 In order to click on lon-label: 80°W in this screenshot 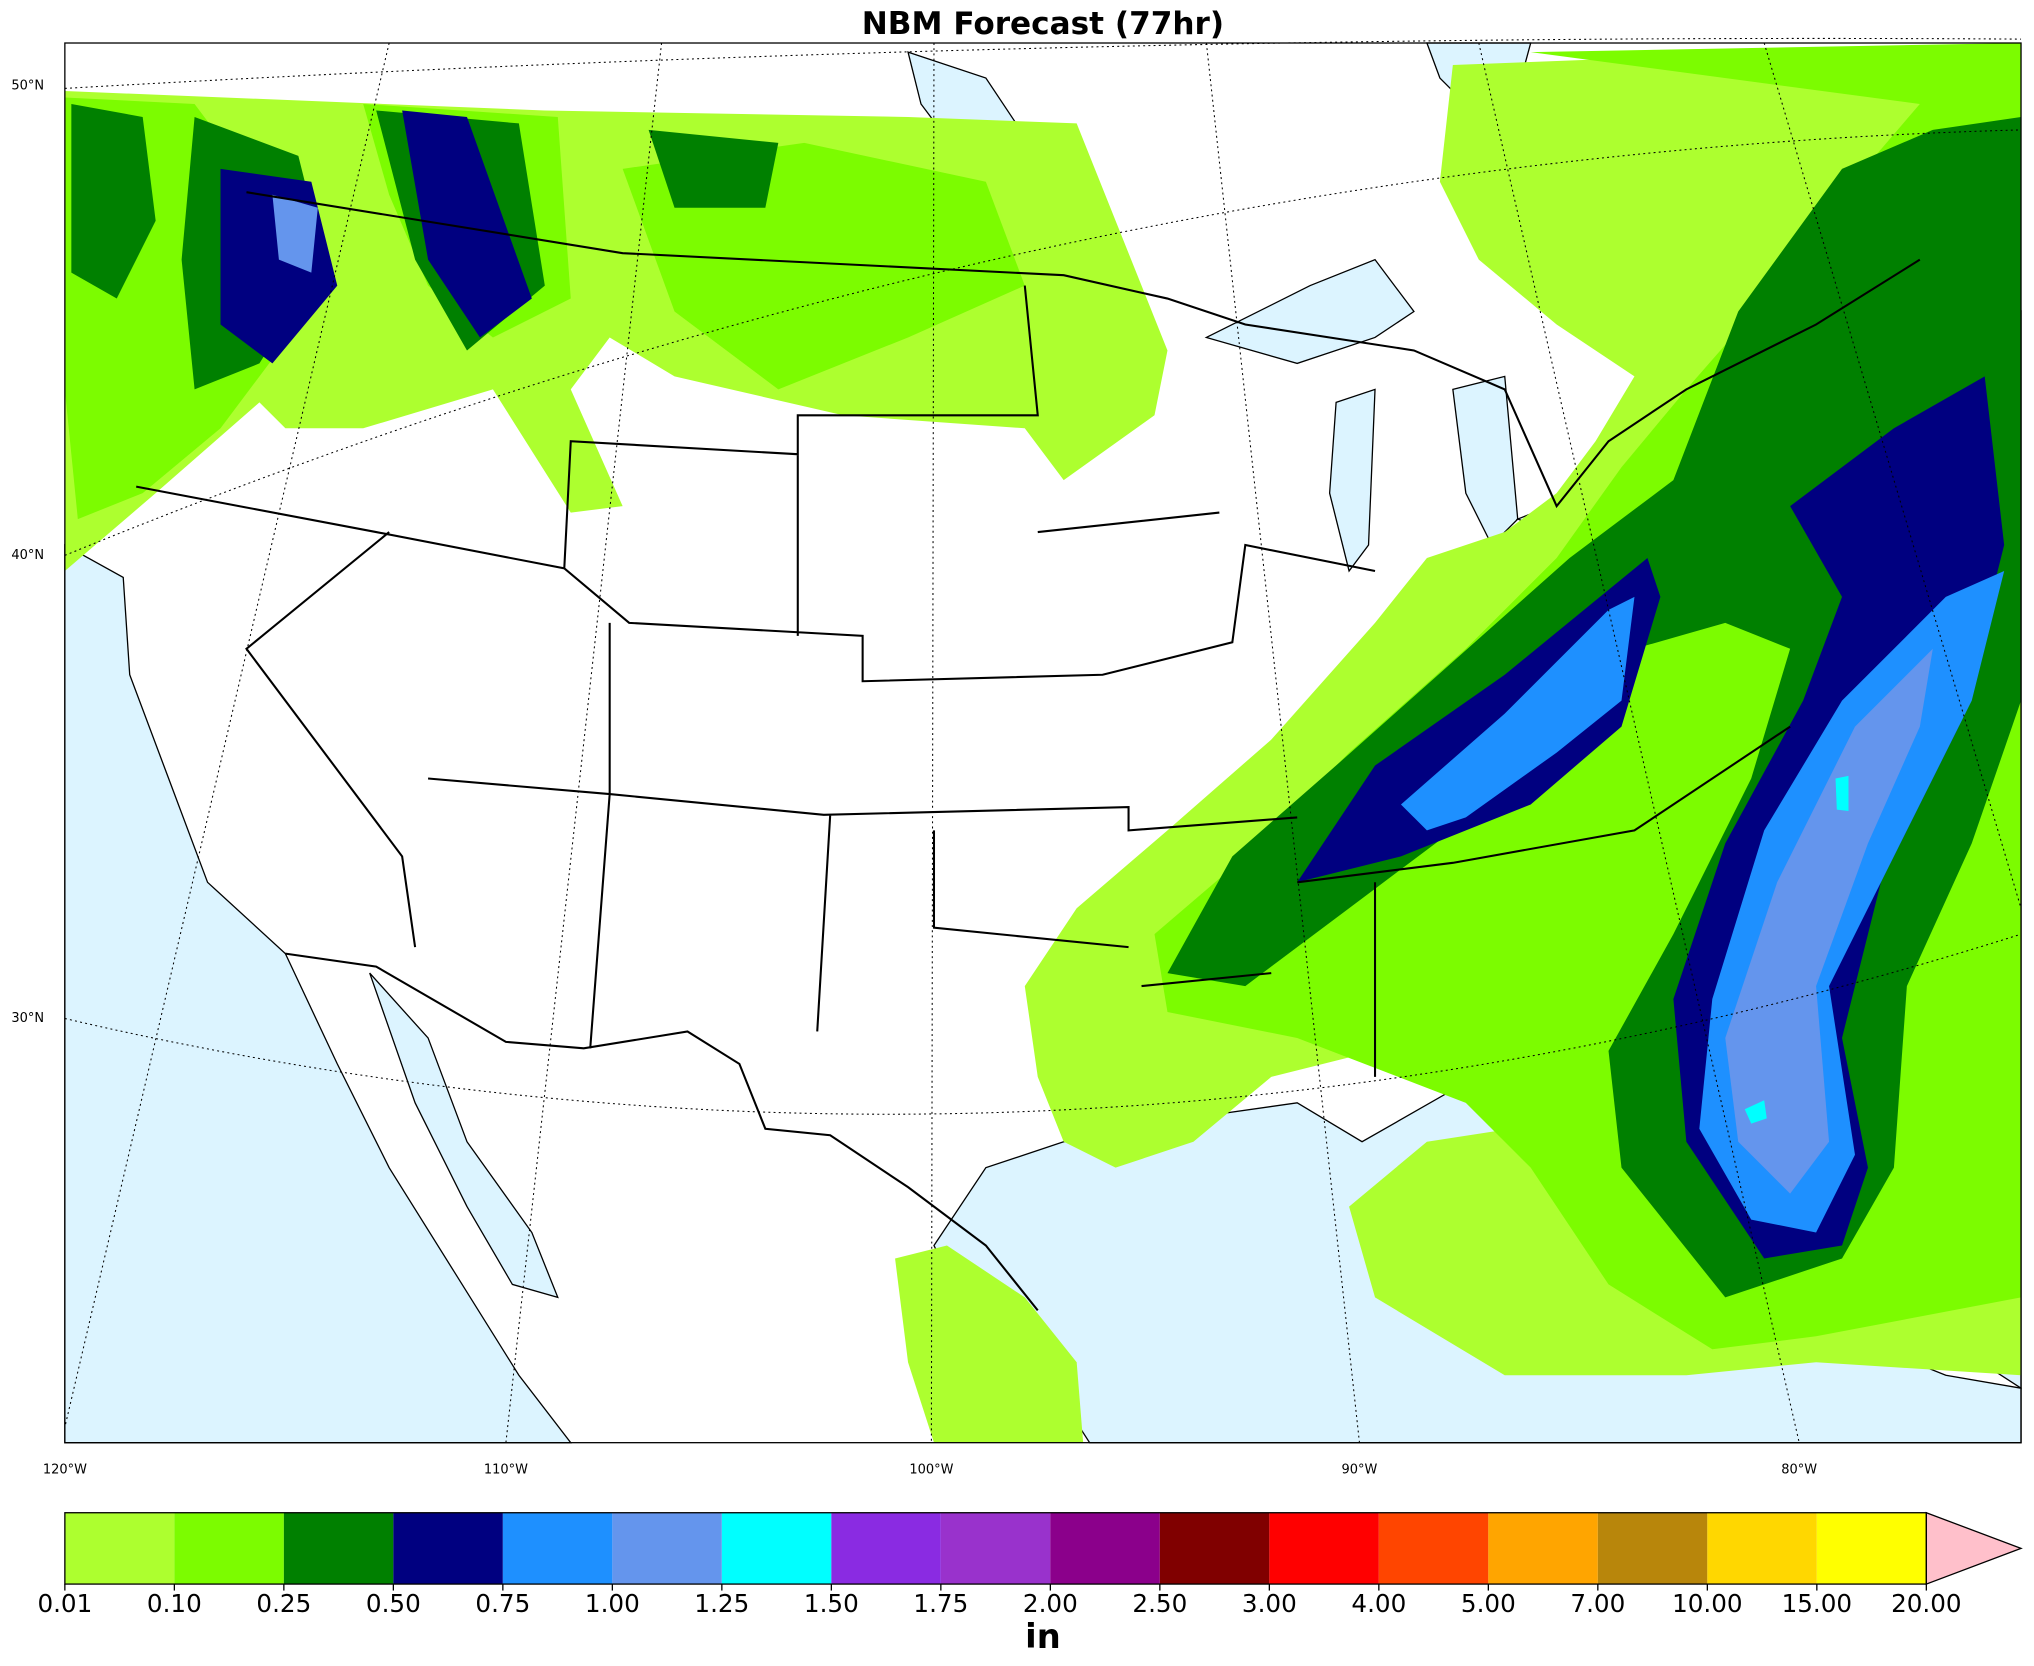, I will do `click(1799, 1469)`.